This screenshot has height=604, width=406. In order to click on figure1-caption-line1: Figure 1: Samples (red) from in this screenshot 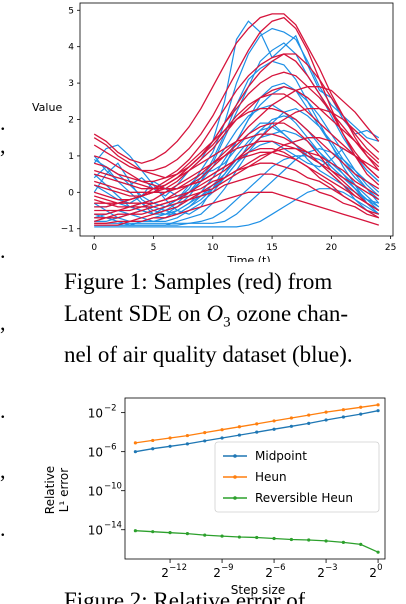, I will do `click(198, 281)`.